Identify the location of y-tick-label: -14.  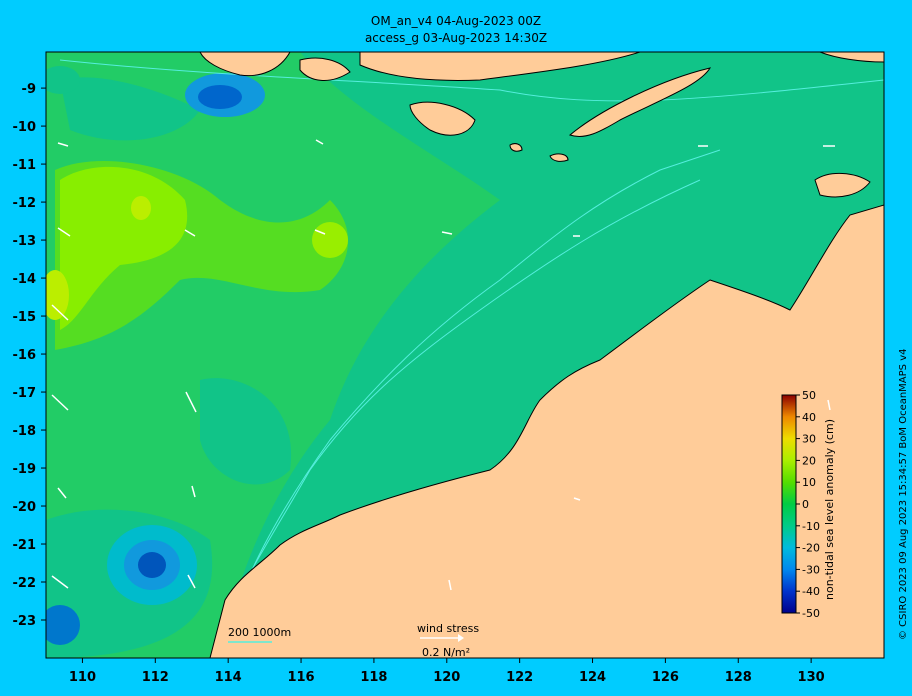
(25, 279).